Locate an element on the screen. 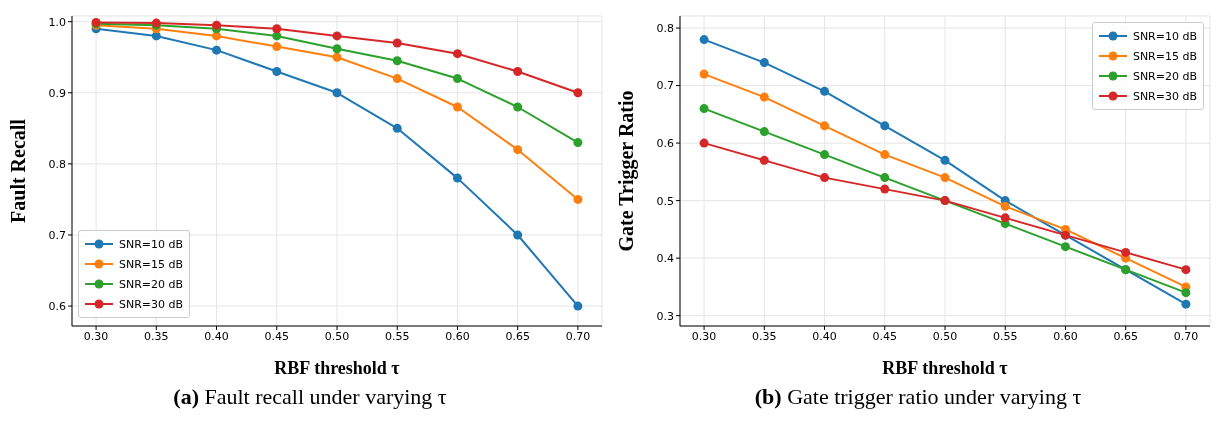  y-tick-label: 1.0 is located at coordinates (57, 22).